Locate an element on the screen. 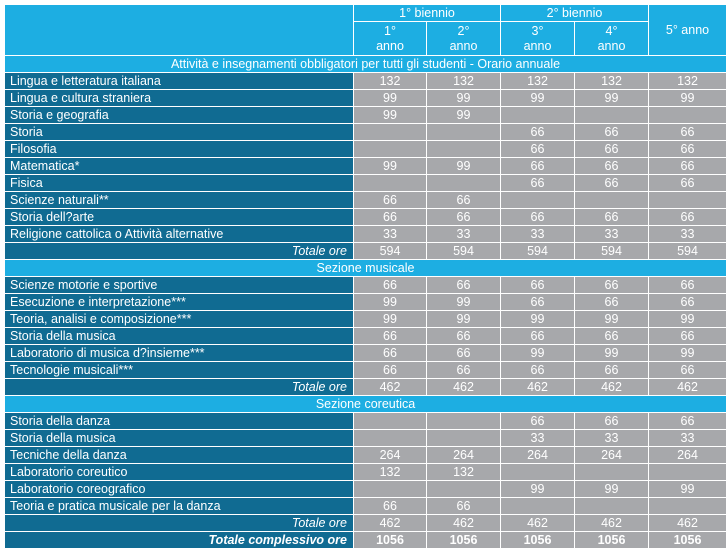 This screenshot has height=558, width=728. table-row: Laboratorio coreografico 99 99 99 is located at coordinates (365, 489).